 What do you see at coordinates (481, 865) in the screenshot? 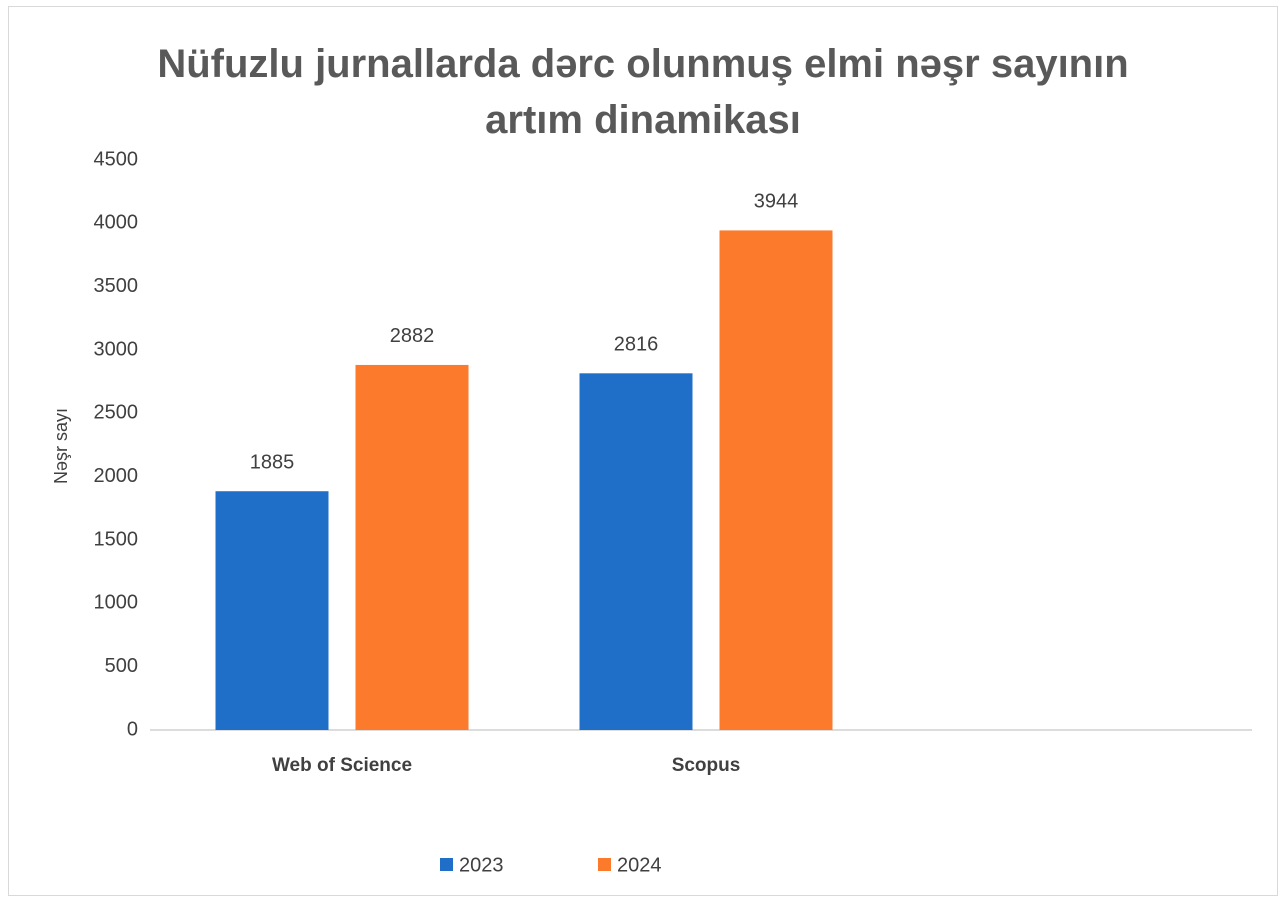
I see `legend-label: 2023` at bounding box center [481, 865].